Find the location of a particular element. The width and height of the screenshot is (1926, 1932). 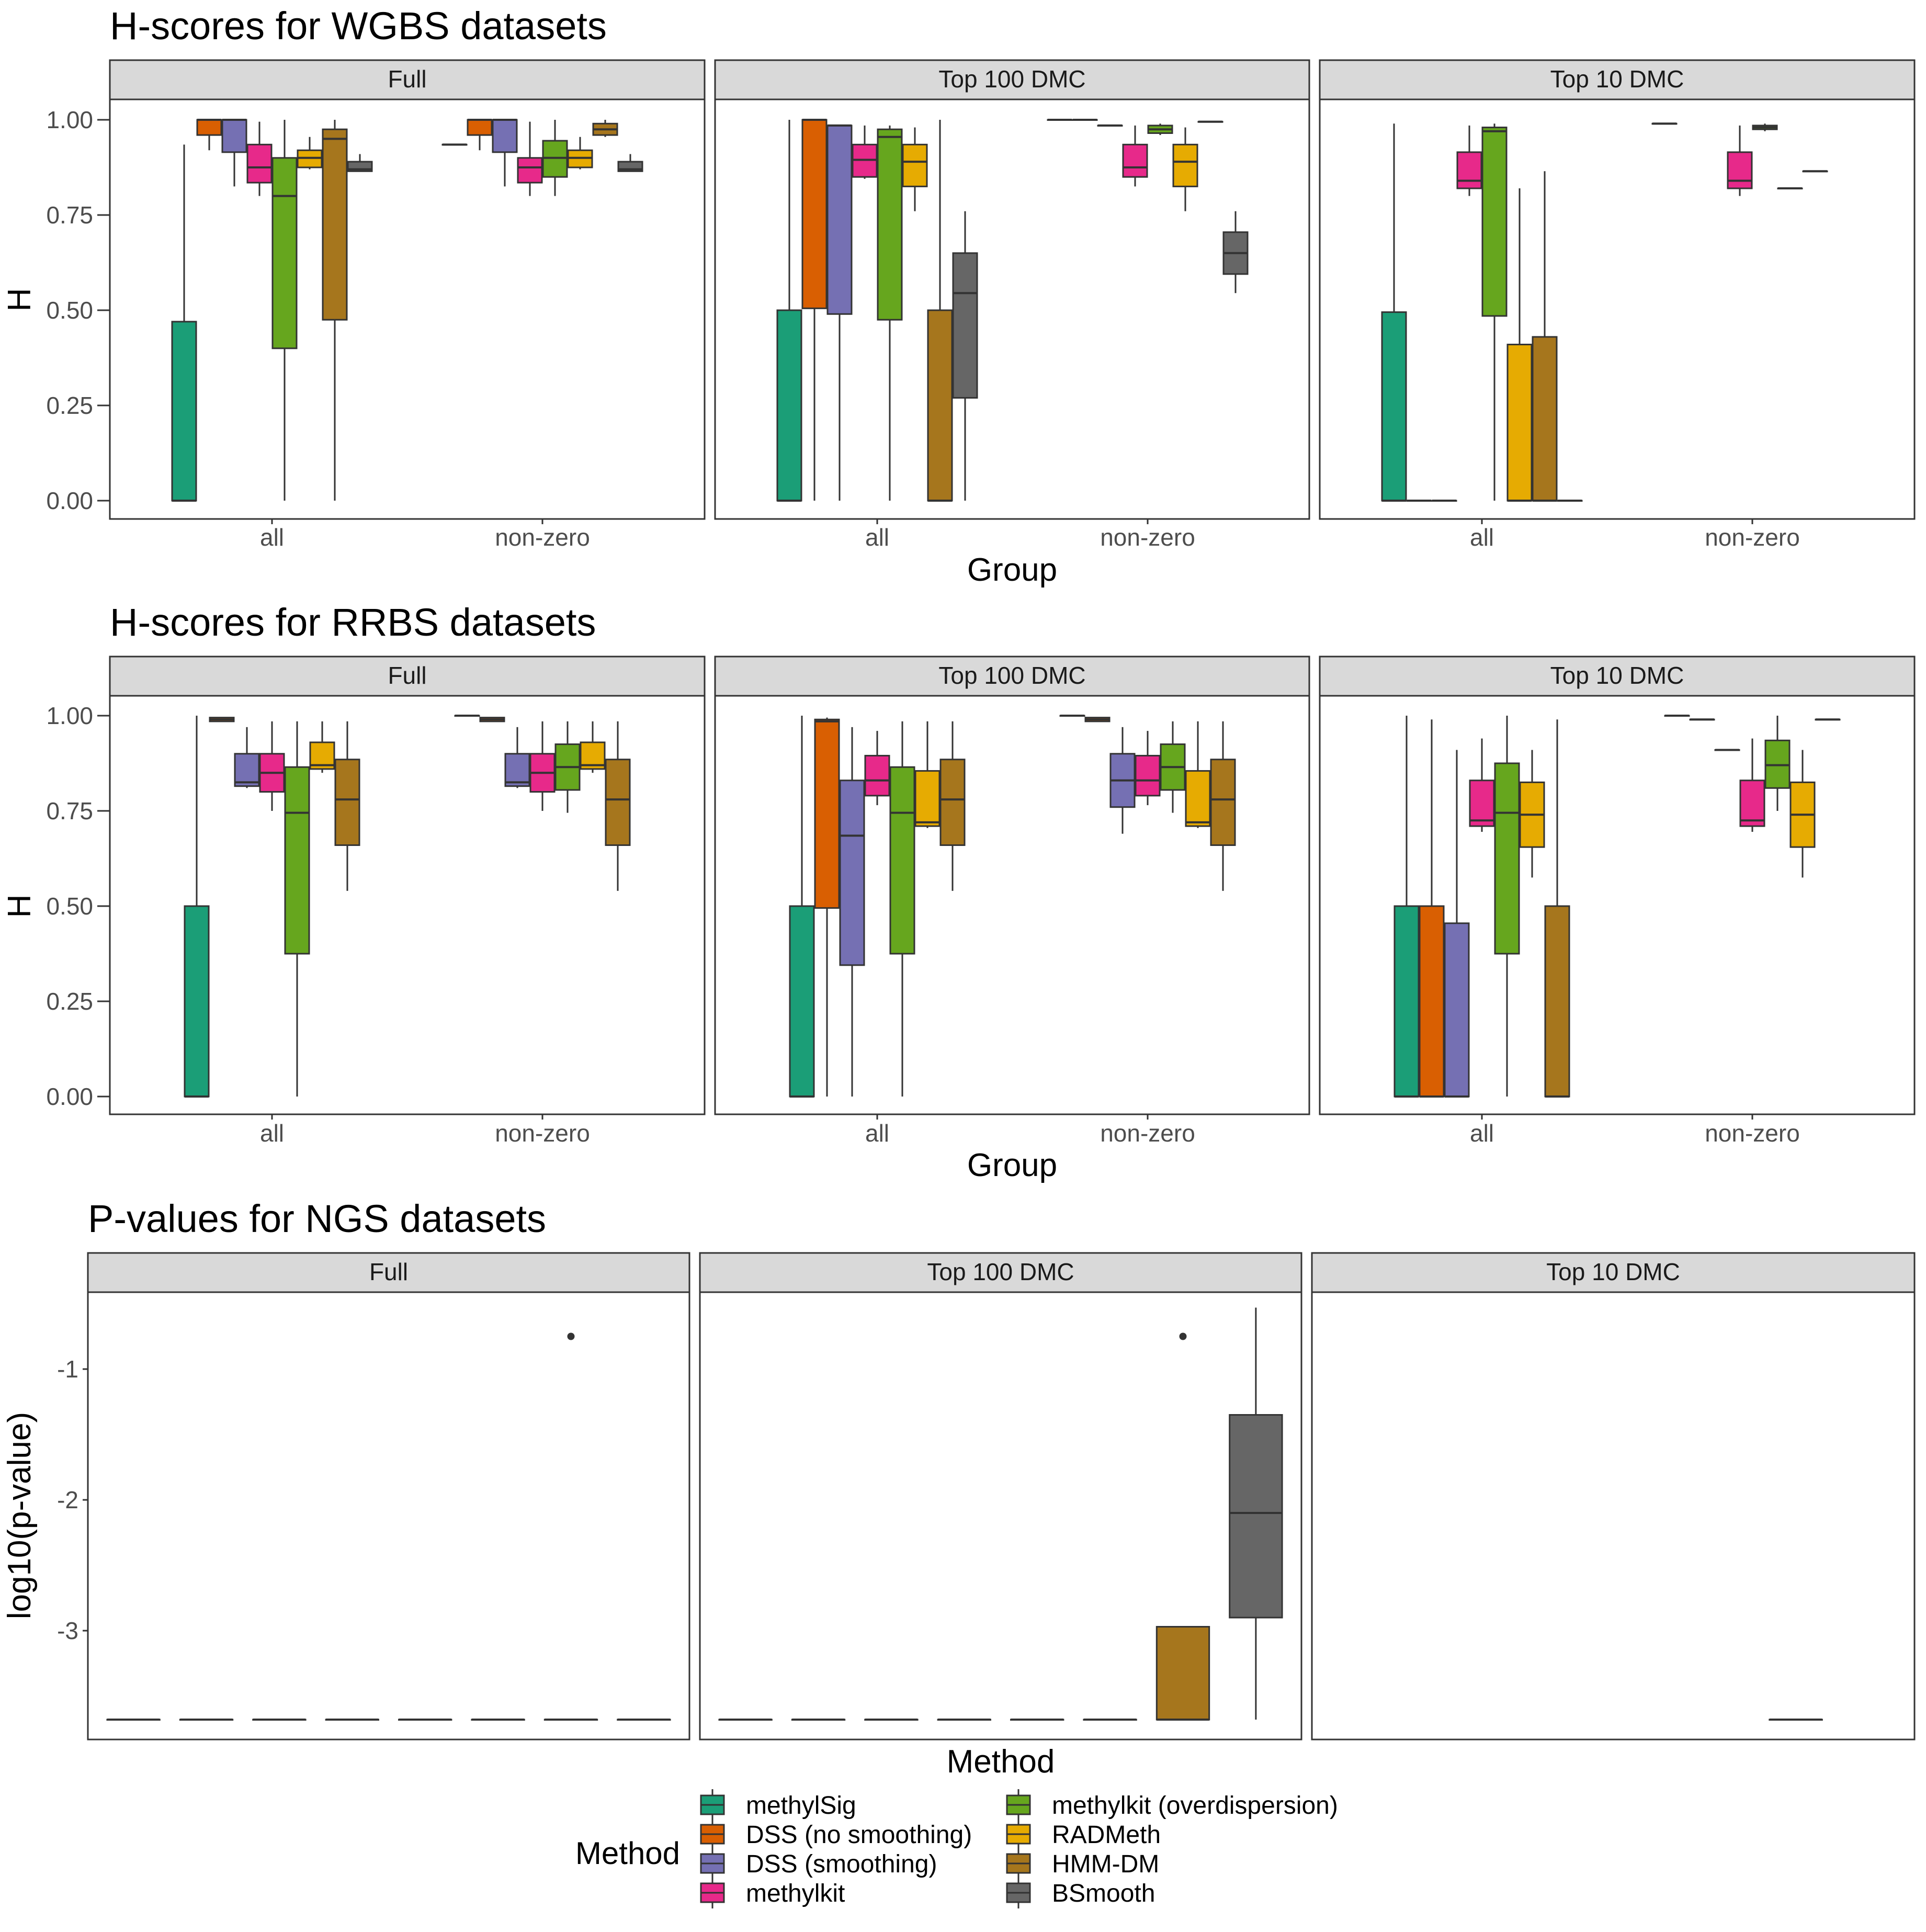

legend-item: RADMeth is located at coordinates (1083, 1834).